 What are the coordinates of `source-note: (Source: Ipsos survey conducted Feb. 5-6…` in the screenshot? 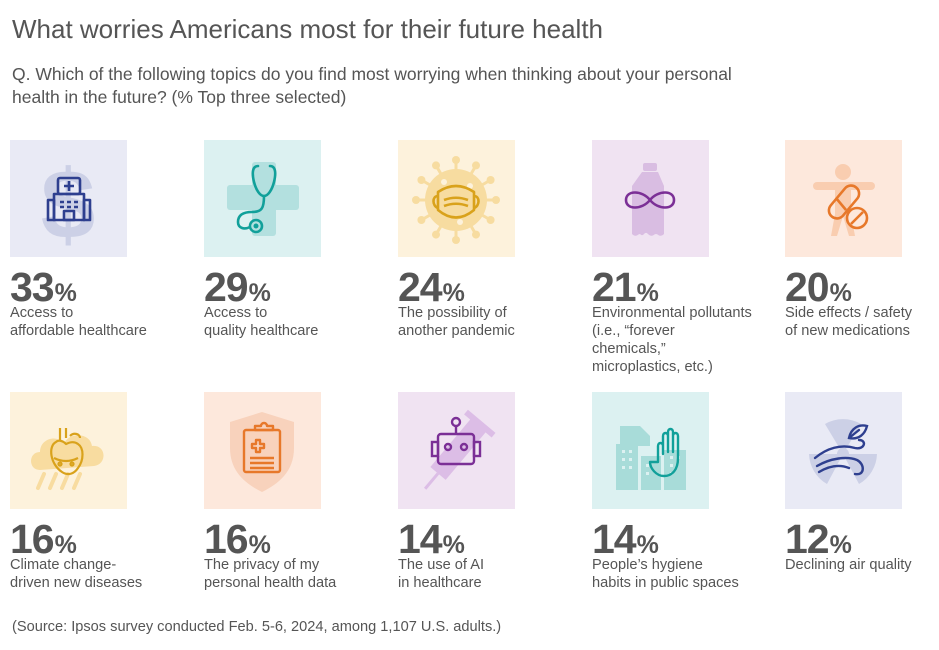 It's located at (257, 627).